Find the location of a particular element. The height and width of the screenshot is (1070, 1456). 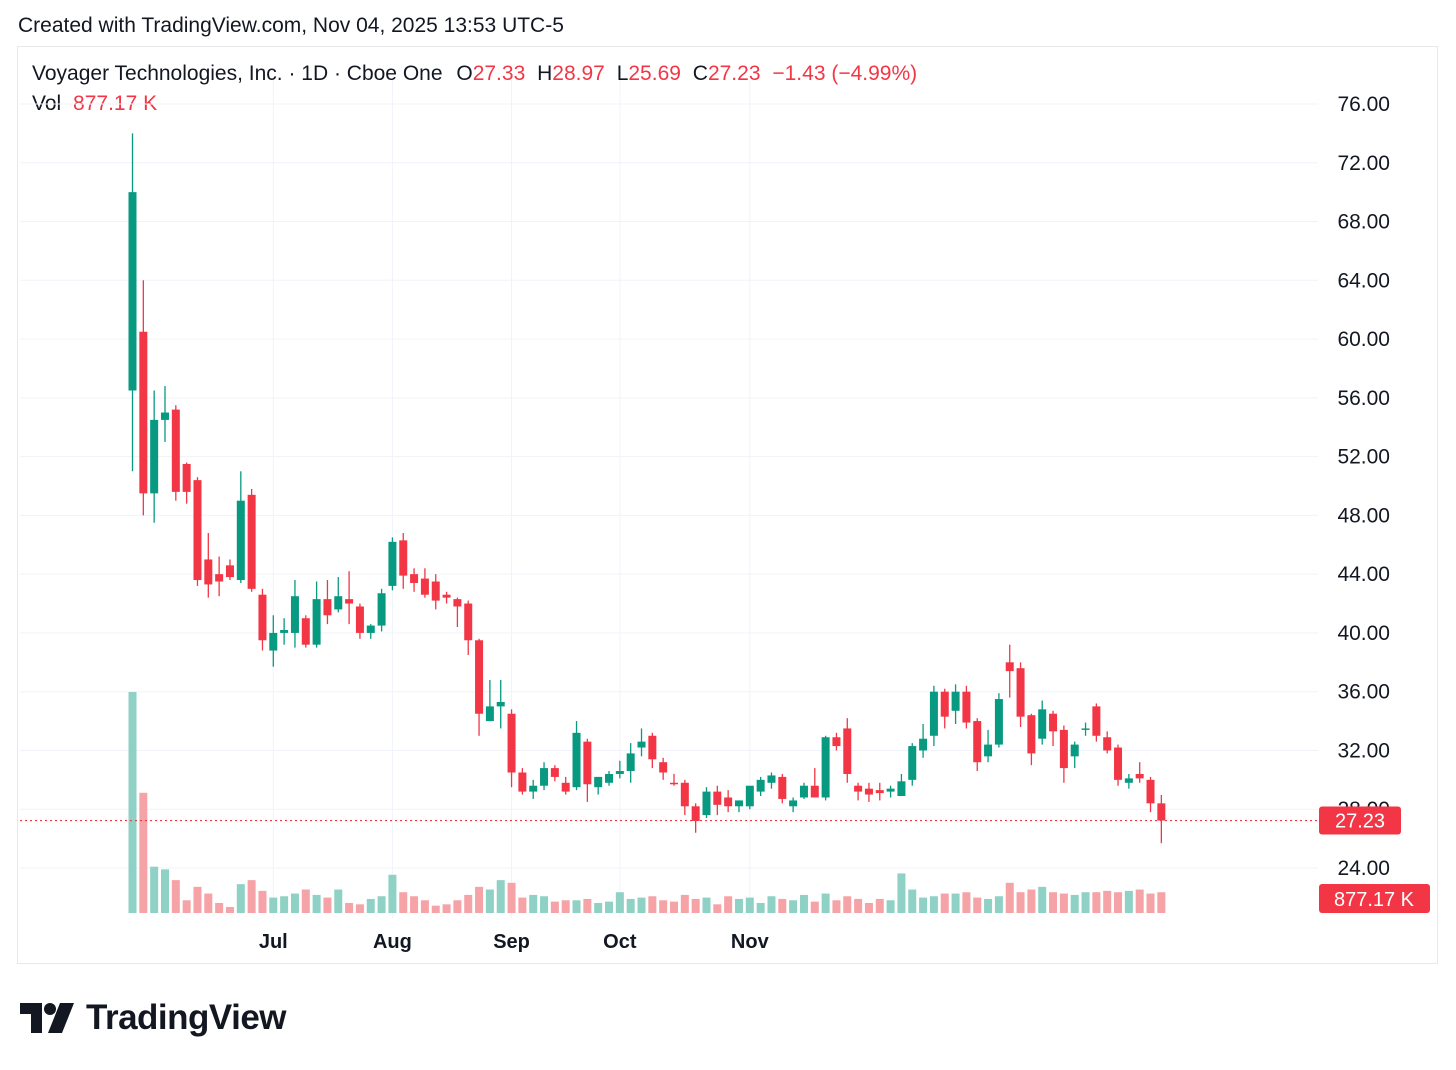

y-tick-label: 48.00 is located at coordinates (1363, 515).